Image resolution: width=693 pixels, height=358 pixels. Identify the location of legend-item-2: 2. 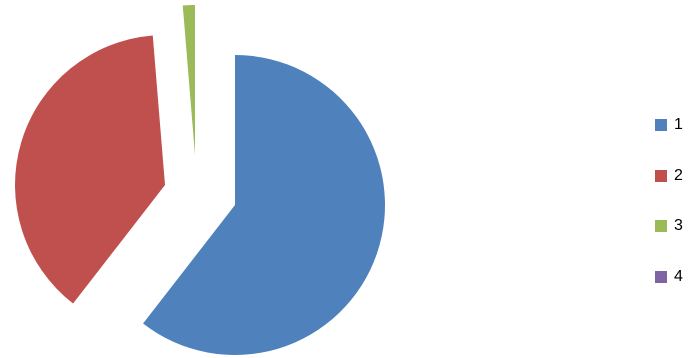
(673, 176).